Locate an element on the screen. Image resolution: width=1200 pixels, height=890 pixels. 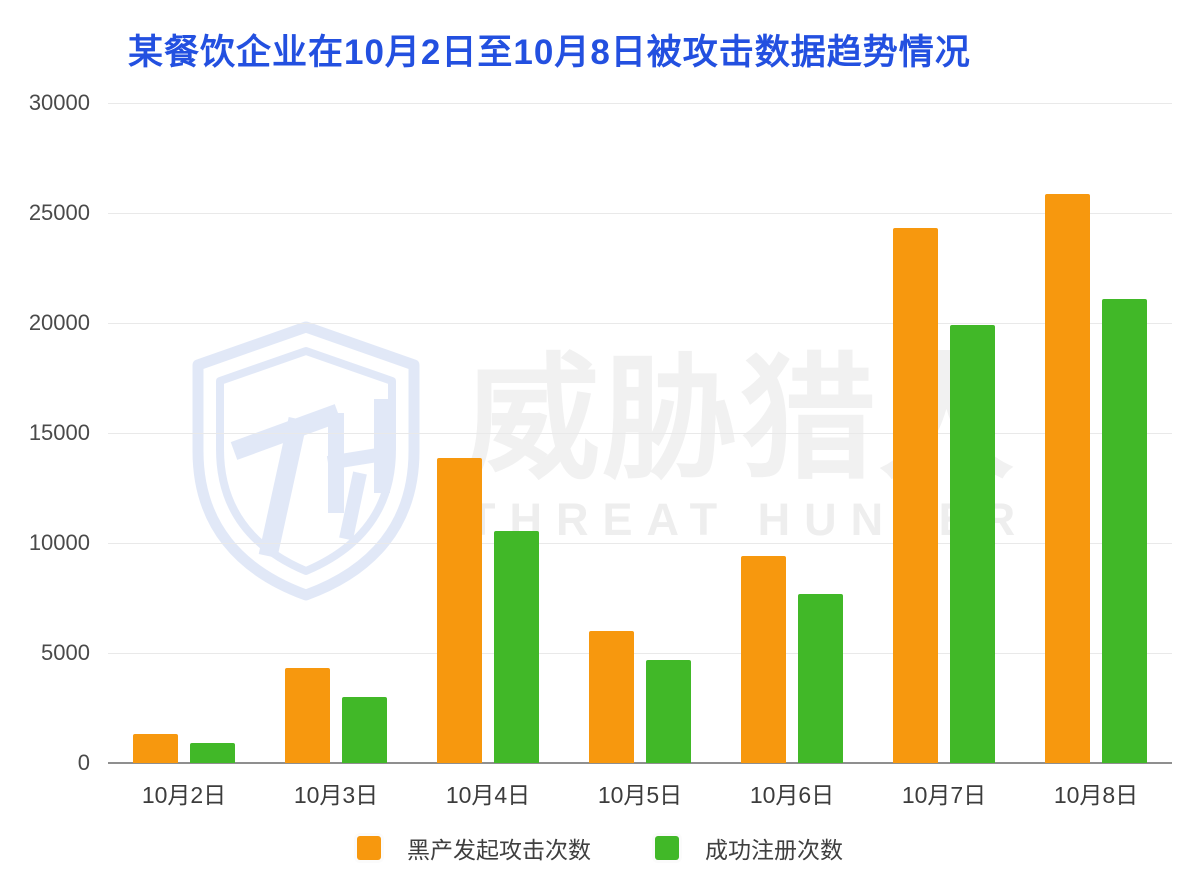
y-tick-label-10000: 10000 is located at coordinates (59, 542).